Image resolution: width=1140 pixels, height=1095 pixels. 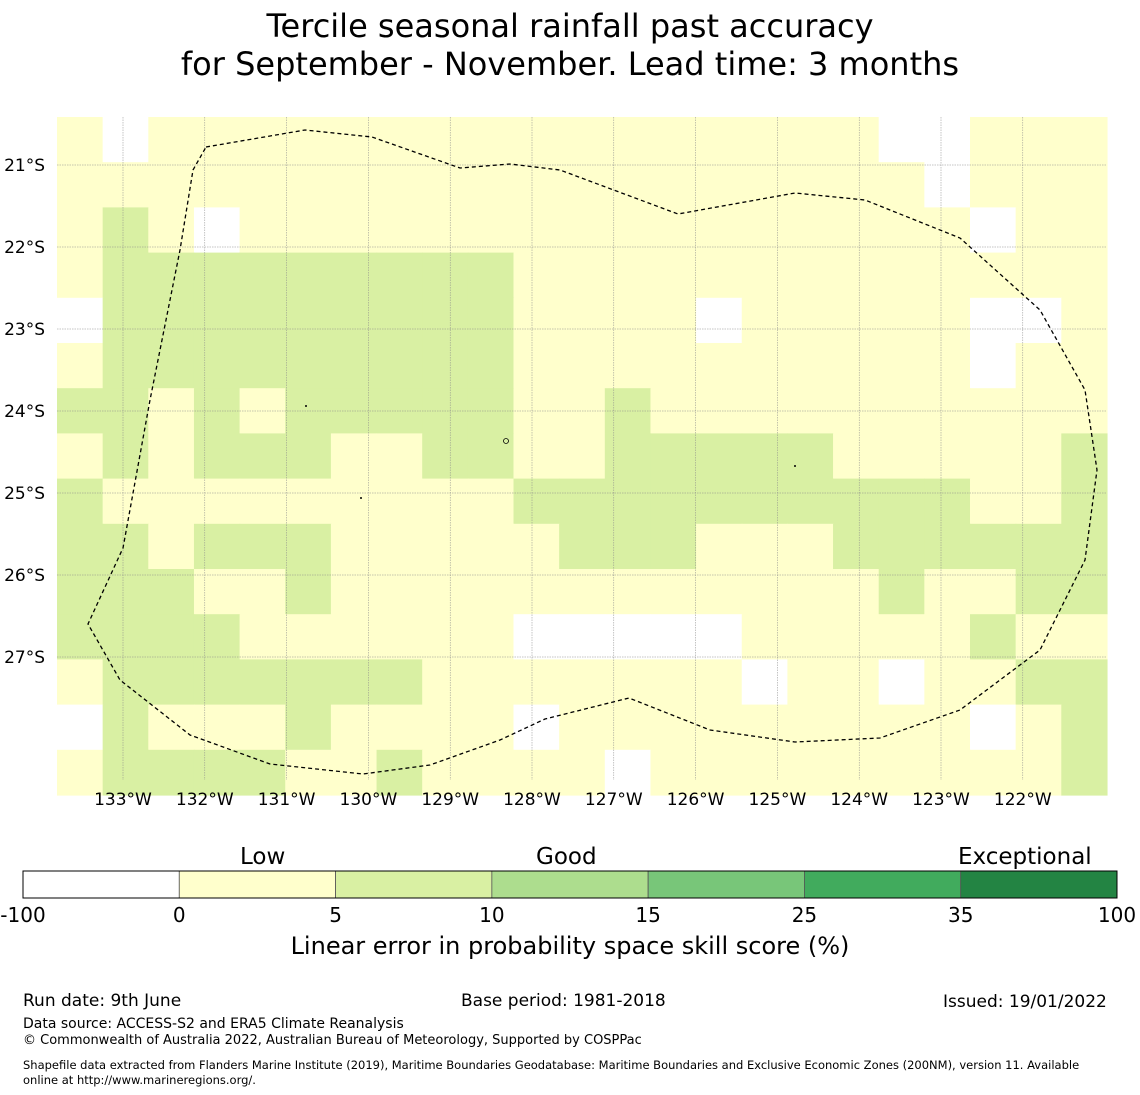 I want to click on longitude-label: 124°W, so click(x=859, y=800).